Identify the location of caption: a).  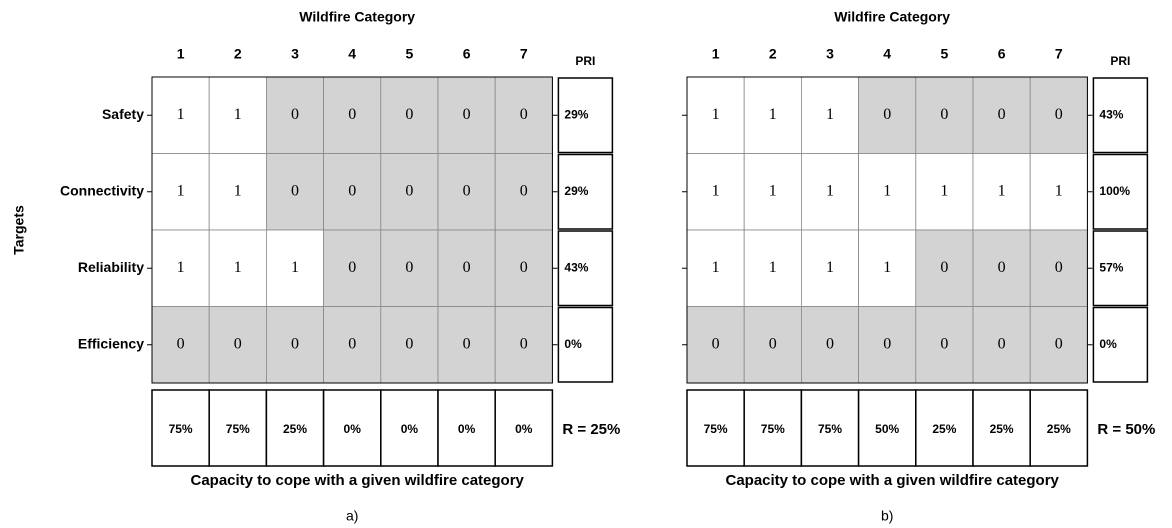
(352, 516).